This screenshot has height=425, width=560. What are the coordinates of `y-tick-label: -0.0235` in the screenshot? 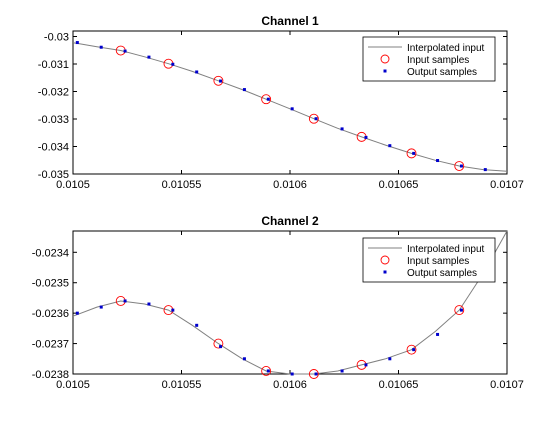 It's located at (50, 284).